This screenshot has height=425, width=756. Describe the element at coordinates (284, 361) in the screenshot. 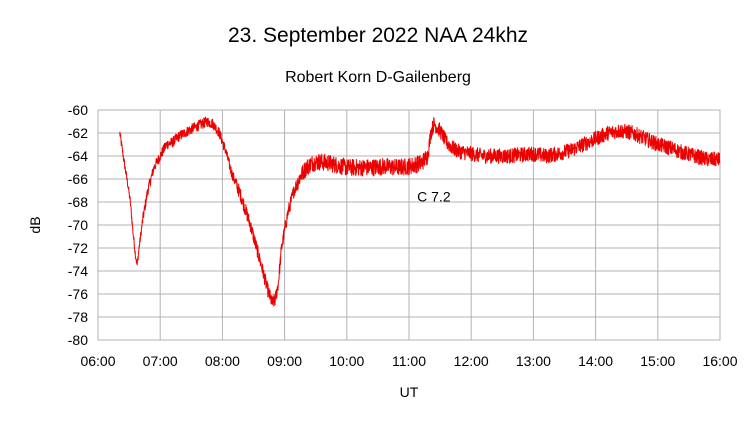

I see `x-tick-label: 09:00` at that location.